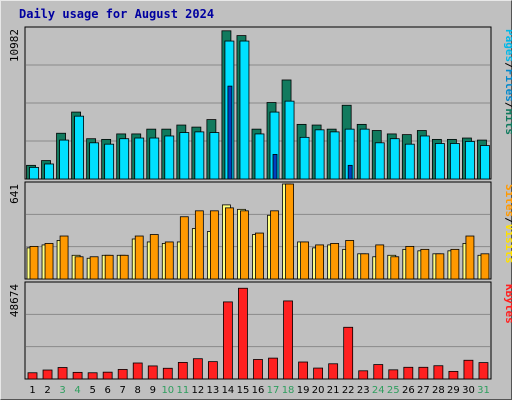  What do you see at coordinates (507, 304) in the screenshot?
I see `panel-3-legend: KBytes` at bounding box center [507, 304].